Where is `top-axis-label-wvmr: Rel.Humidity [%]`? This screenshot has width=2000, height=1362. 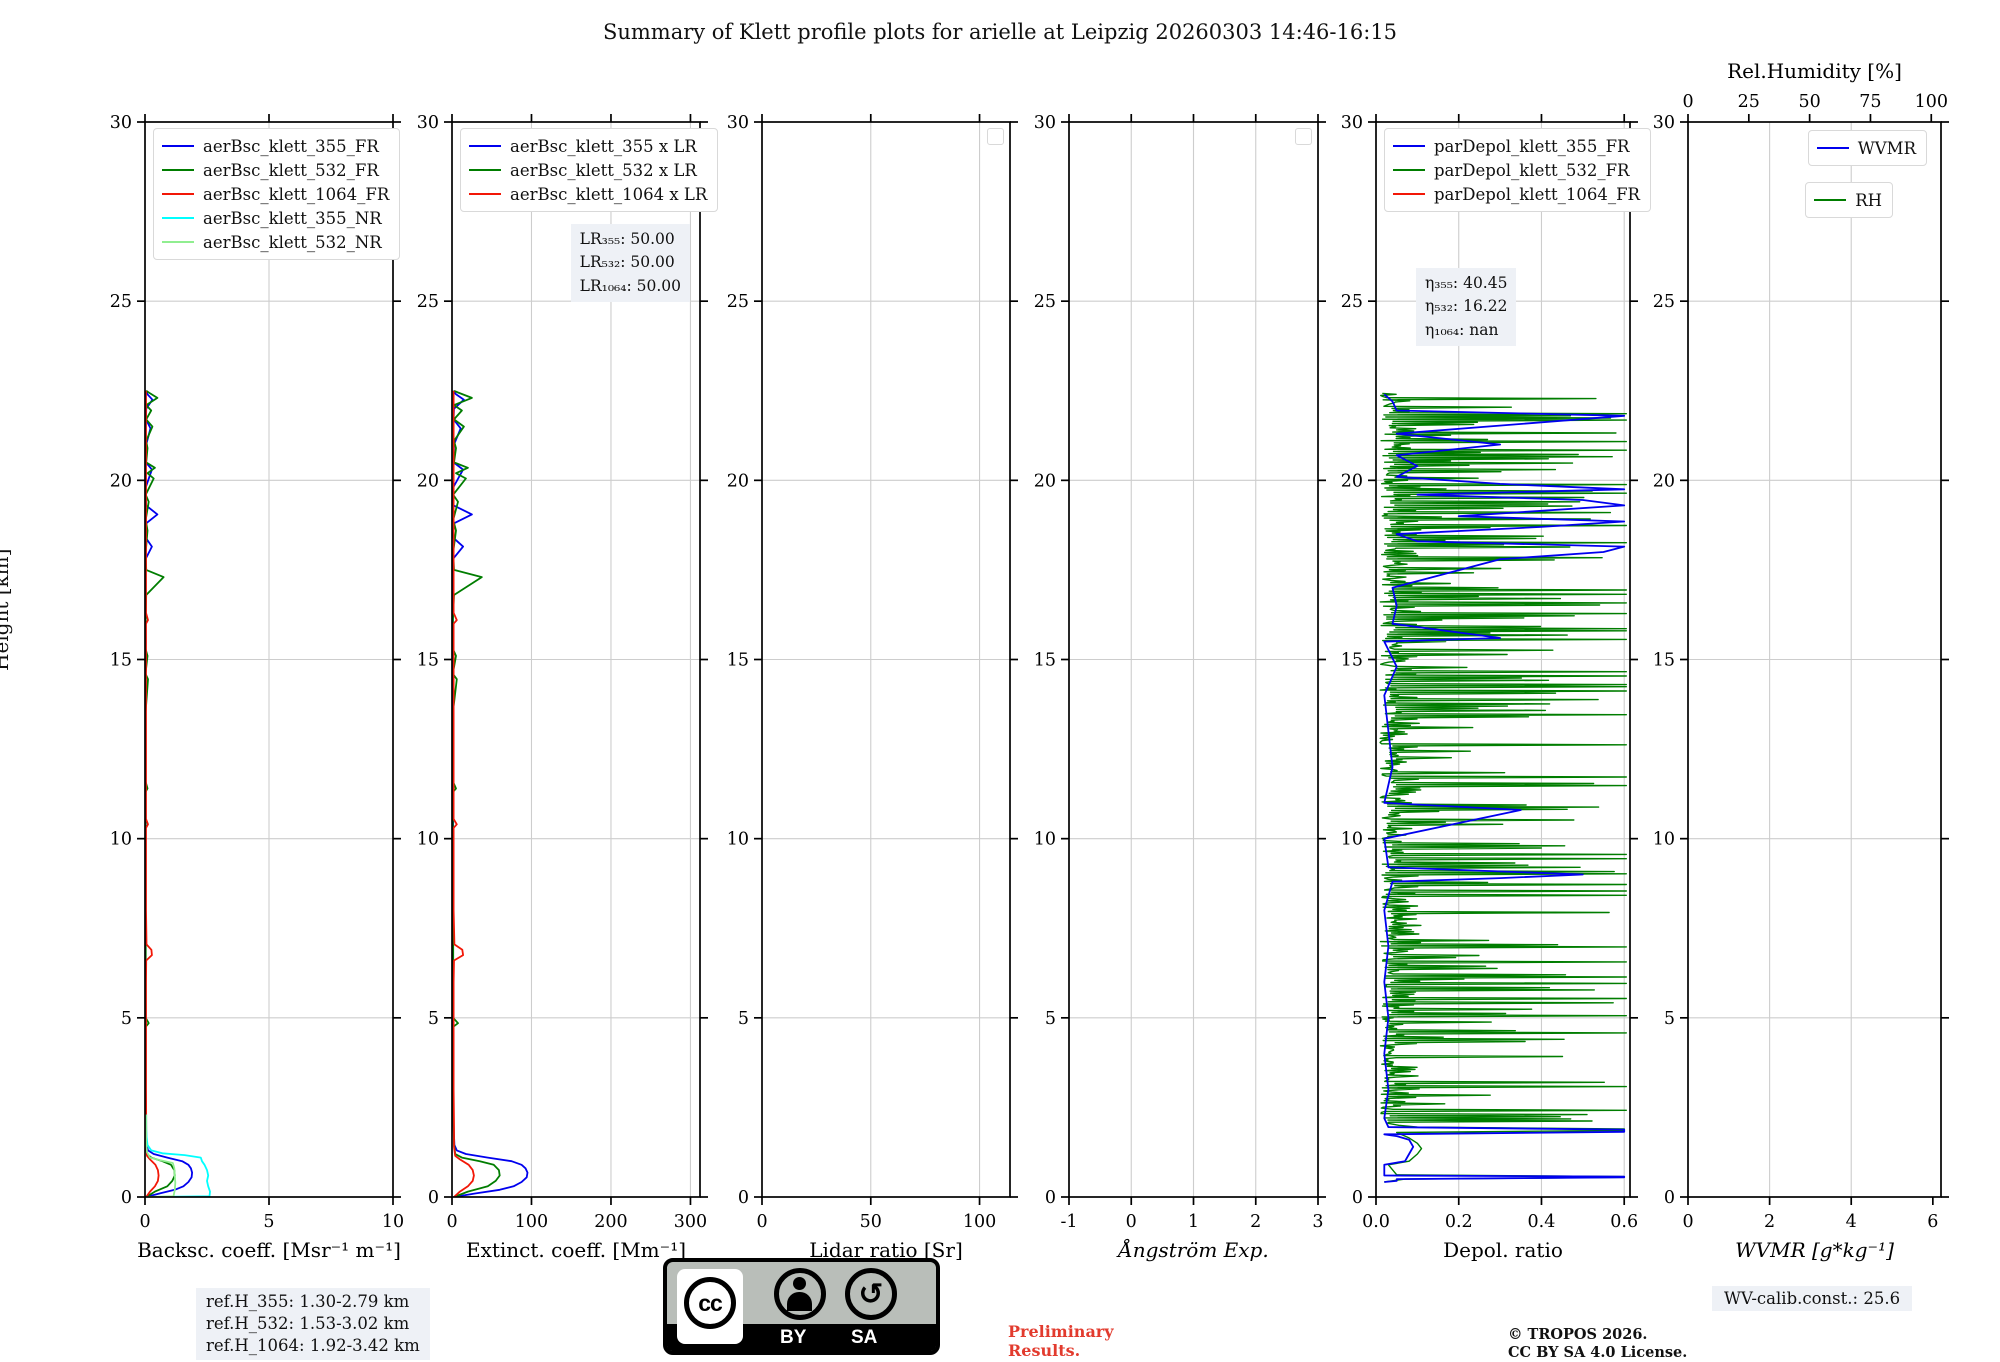 top-axis-label-wvmr: Rel.Humidity [%] is located at coordinates (1814, 71).